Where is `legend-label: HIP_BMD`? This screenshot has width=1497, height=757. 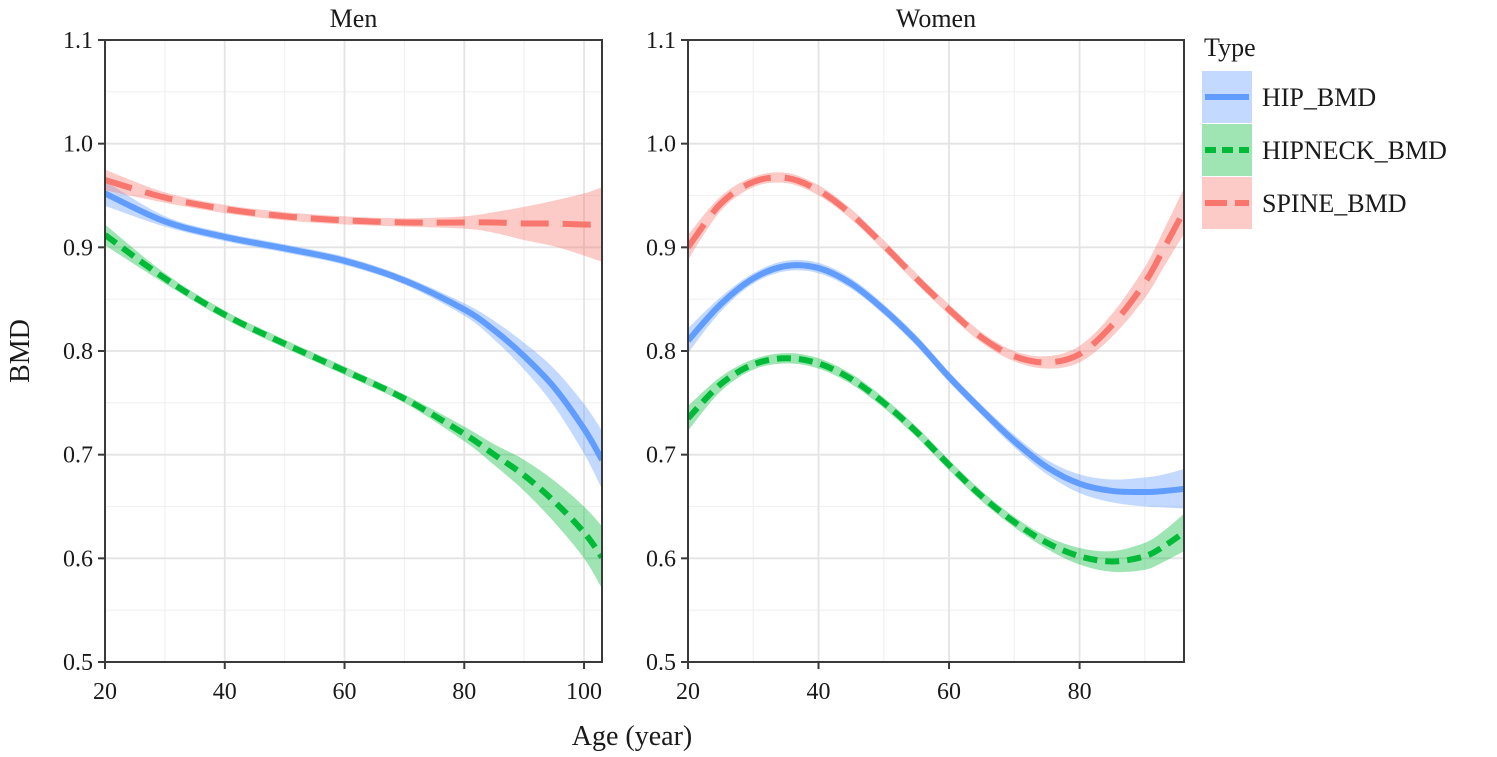
legend-label: HIP_BMD is located at coordinates (1319, 97).